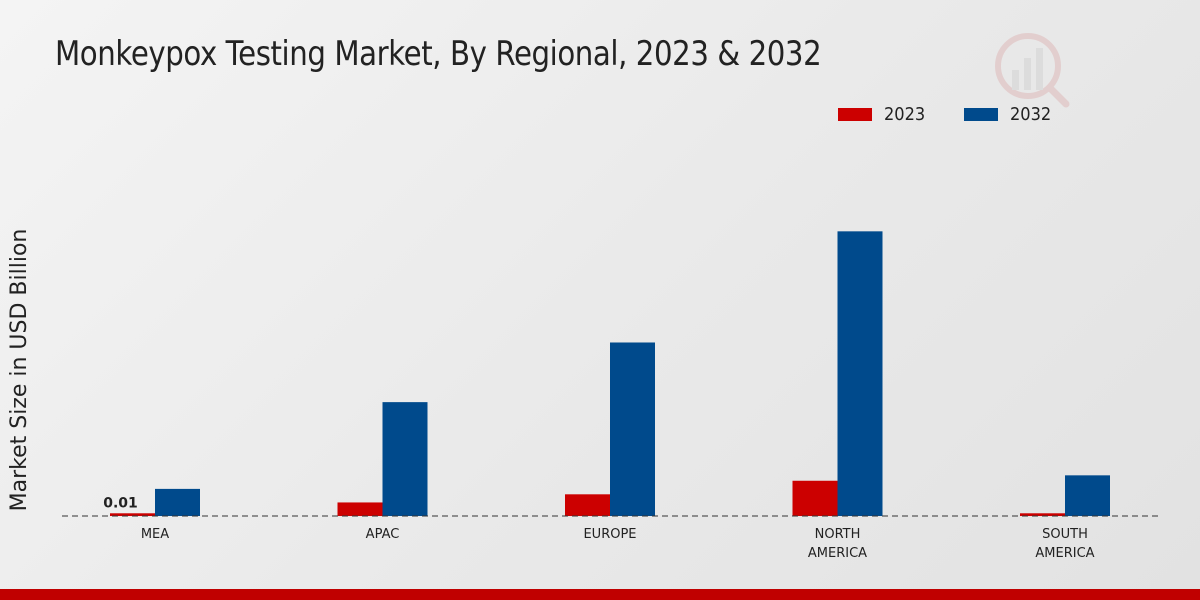 The image size is (1200, 600). Describe the element at coordinates (155, 534) in the screenshot. I see `x-tick-label-mea: MEA` at that location.